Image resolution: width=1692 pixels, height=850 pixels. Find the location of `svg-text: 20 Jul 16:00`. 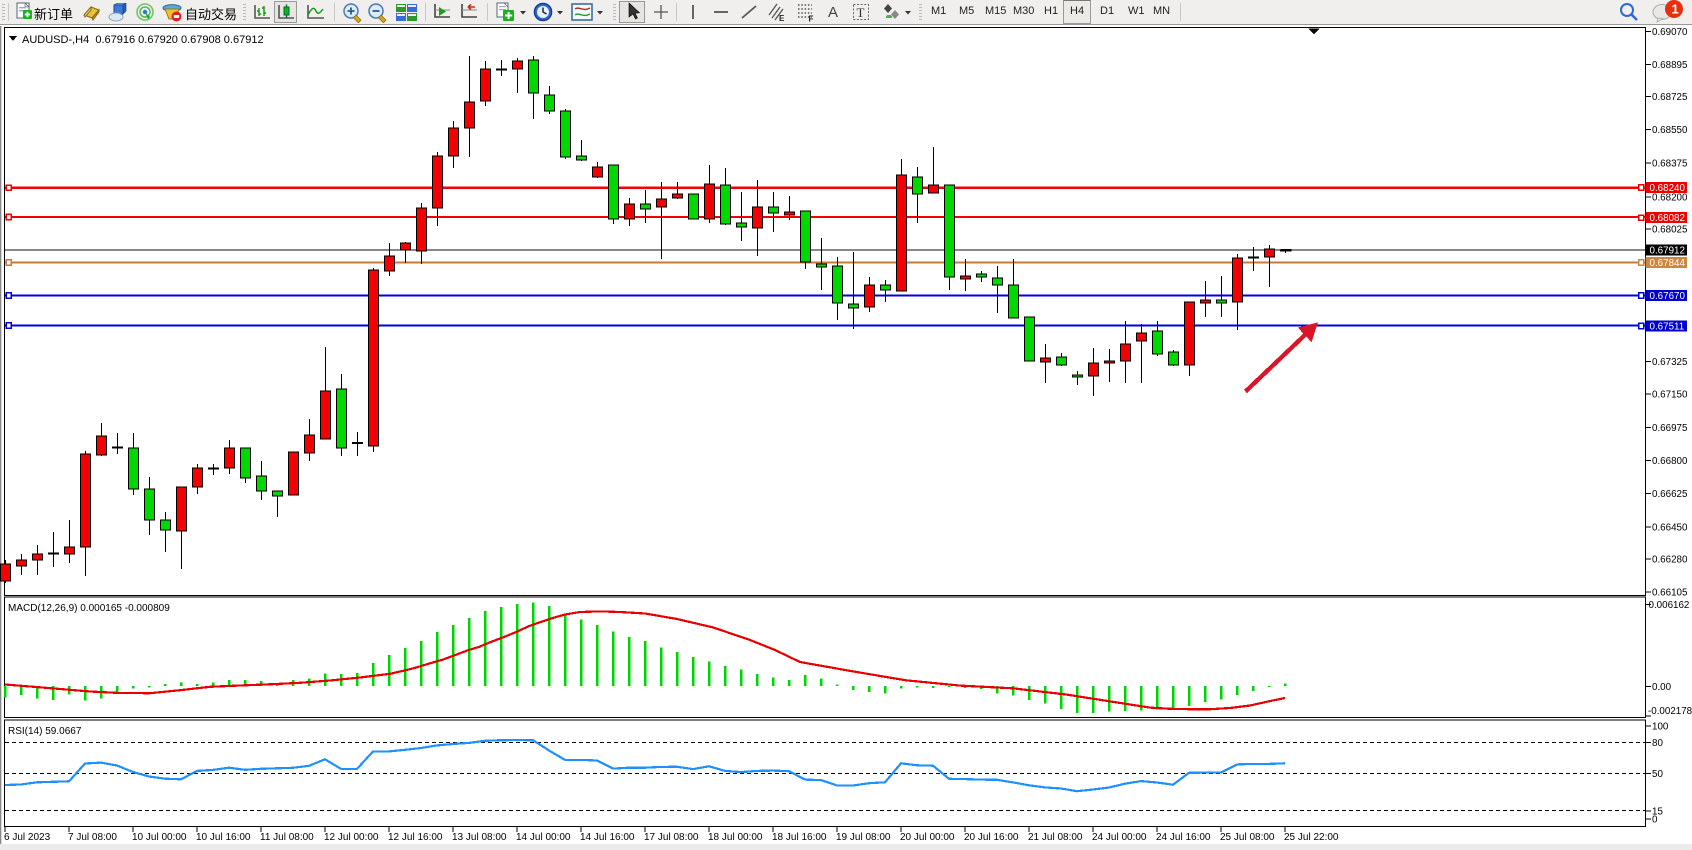

svg-text: 20 Jul 16:00 is located at coordinates (991, 837).